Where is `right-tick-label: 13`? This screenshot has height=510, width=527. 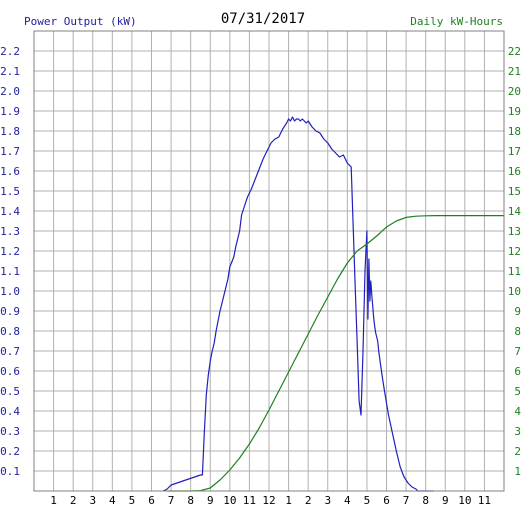
right-tick-label: 13 is located at coordinates (514, 231).